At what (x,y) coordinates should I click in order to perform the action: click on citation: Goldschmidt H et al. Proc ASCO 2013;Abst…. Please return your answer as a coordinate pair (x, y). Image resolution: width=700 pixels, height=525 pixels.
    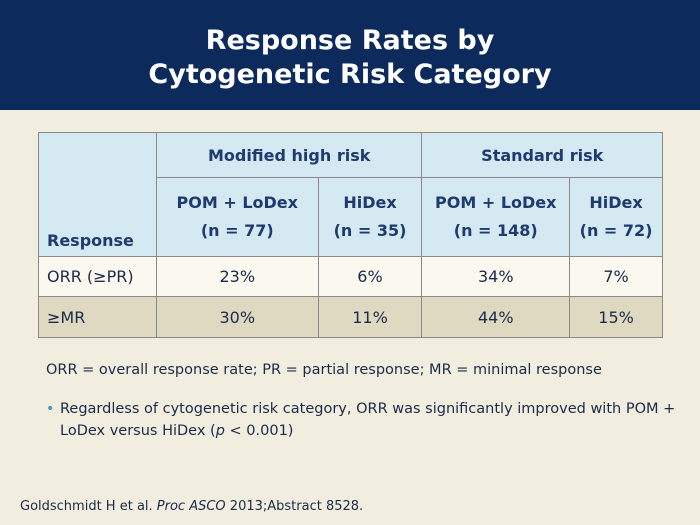
    Looking at the image, I should click on (191, 506).